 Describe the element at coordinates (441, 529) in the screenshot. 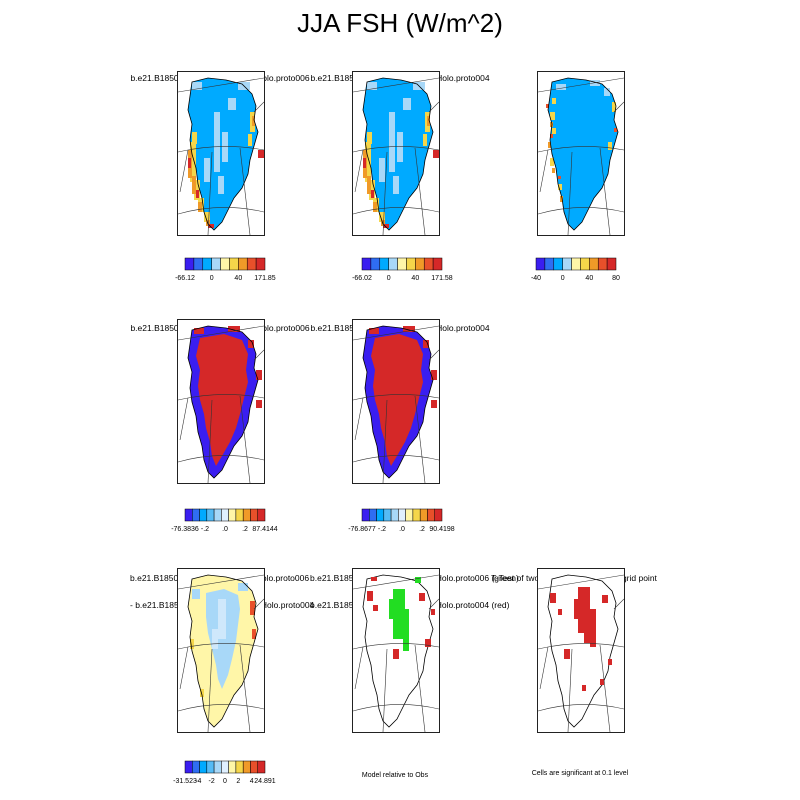

I see `legend-tick-label: 90.4198` at that location.